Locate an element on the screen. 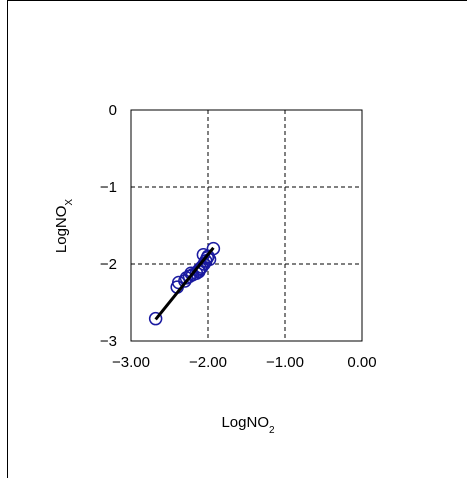 Image resolution: width=467 pixels, height=478 pixels. x-tick-label: −2.00 is located at coordinates (208, 362).